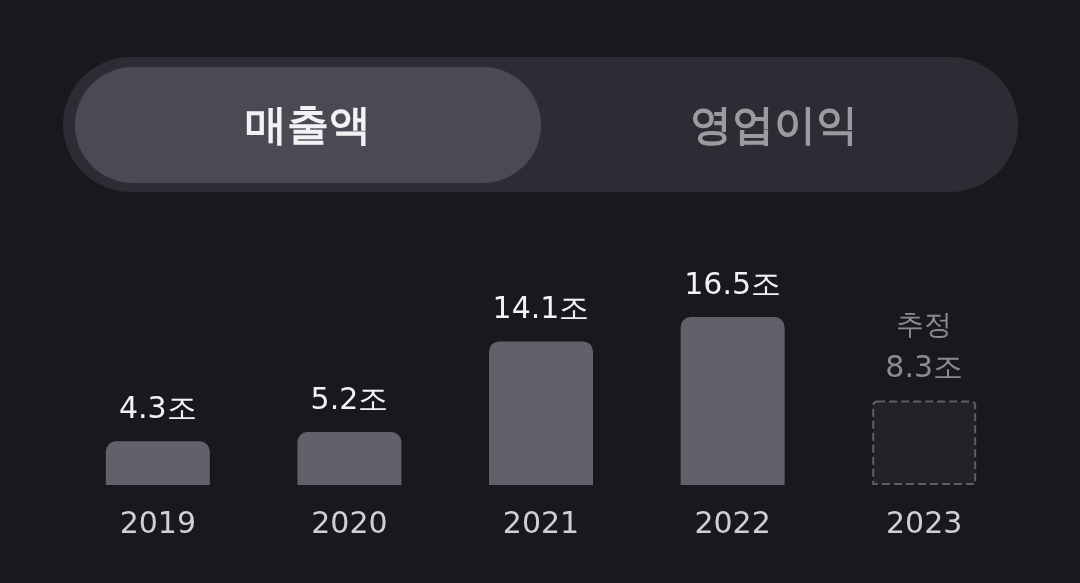 The width and height of the screenshot is (1080, 583). Describe the element at coordinates (157, 407) in the screenshot. I see `data-label: 4.3조` at that location.